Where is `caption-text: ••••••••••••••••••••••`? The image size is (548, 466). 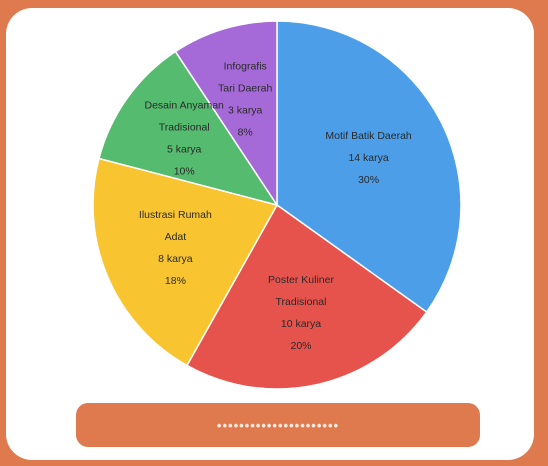
caption-text: •••••••••••••••••••••• is located at coordinates (278, 425).